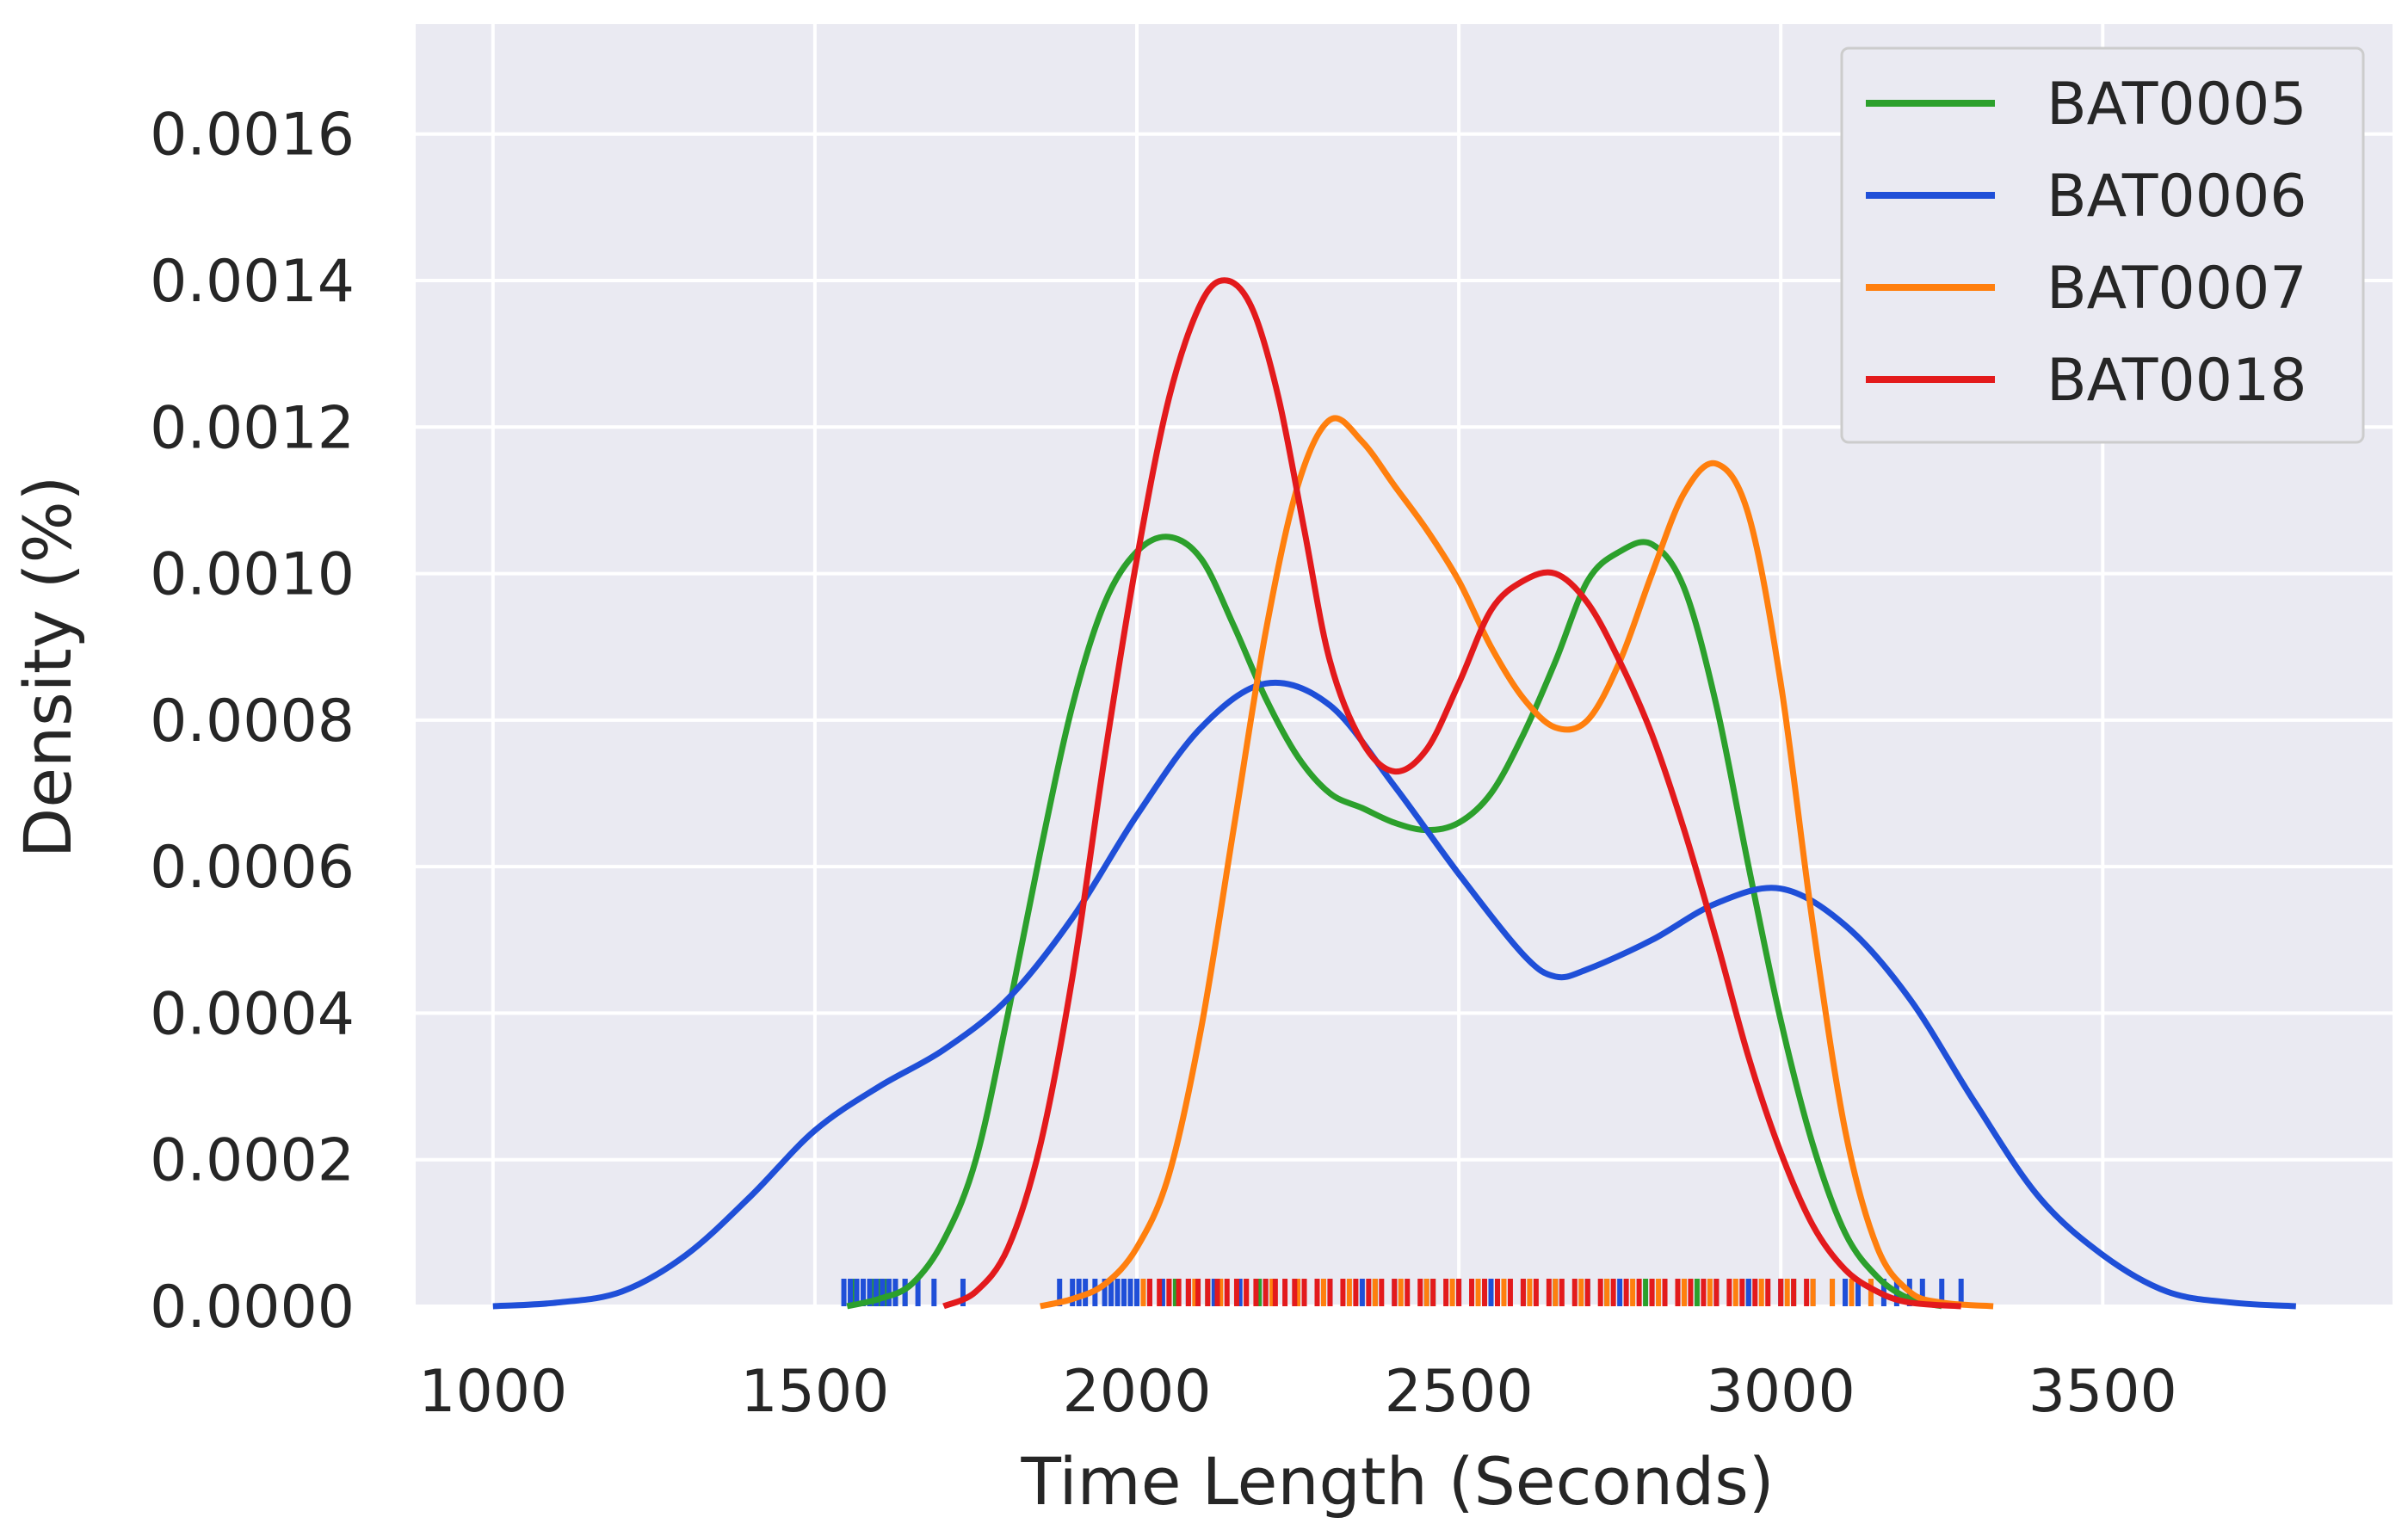 The height and width of the screenshot is (1536, 2408). What do you see at coordinates (2102, 1392) in the screenshot?
I see `x-tick-label: 3500` at bounding box center [2102, 1392].